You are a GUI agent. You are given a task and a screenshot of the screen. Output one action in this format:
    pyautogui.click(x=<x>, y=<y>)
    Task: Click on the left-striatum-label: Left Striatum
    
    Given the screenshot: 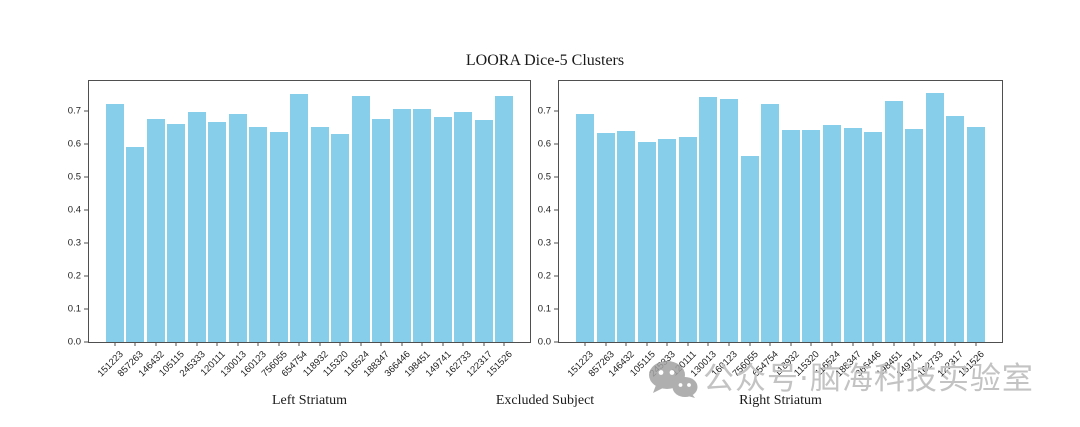 What is the action you would take?
    pyautogui.click(x=309, y=400)
    